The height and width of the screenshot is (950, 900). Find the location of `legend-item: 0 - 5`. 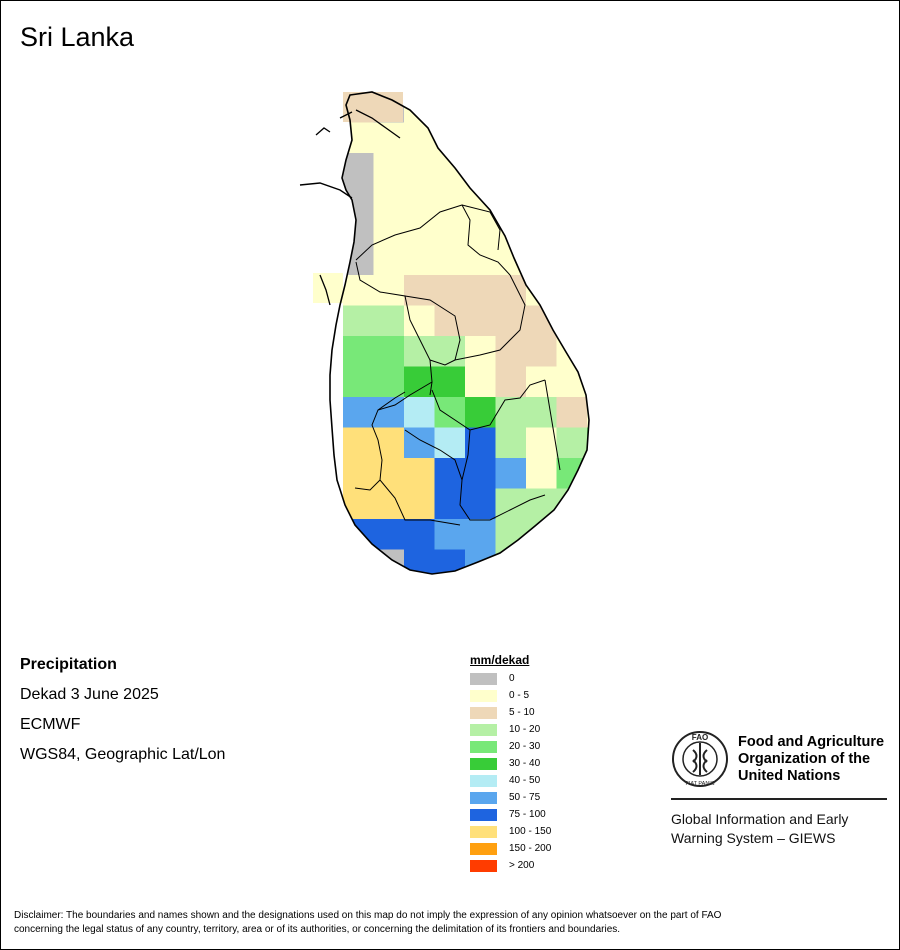

legend-item: 0 - 5 is located at coordinates (510, 695).